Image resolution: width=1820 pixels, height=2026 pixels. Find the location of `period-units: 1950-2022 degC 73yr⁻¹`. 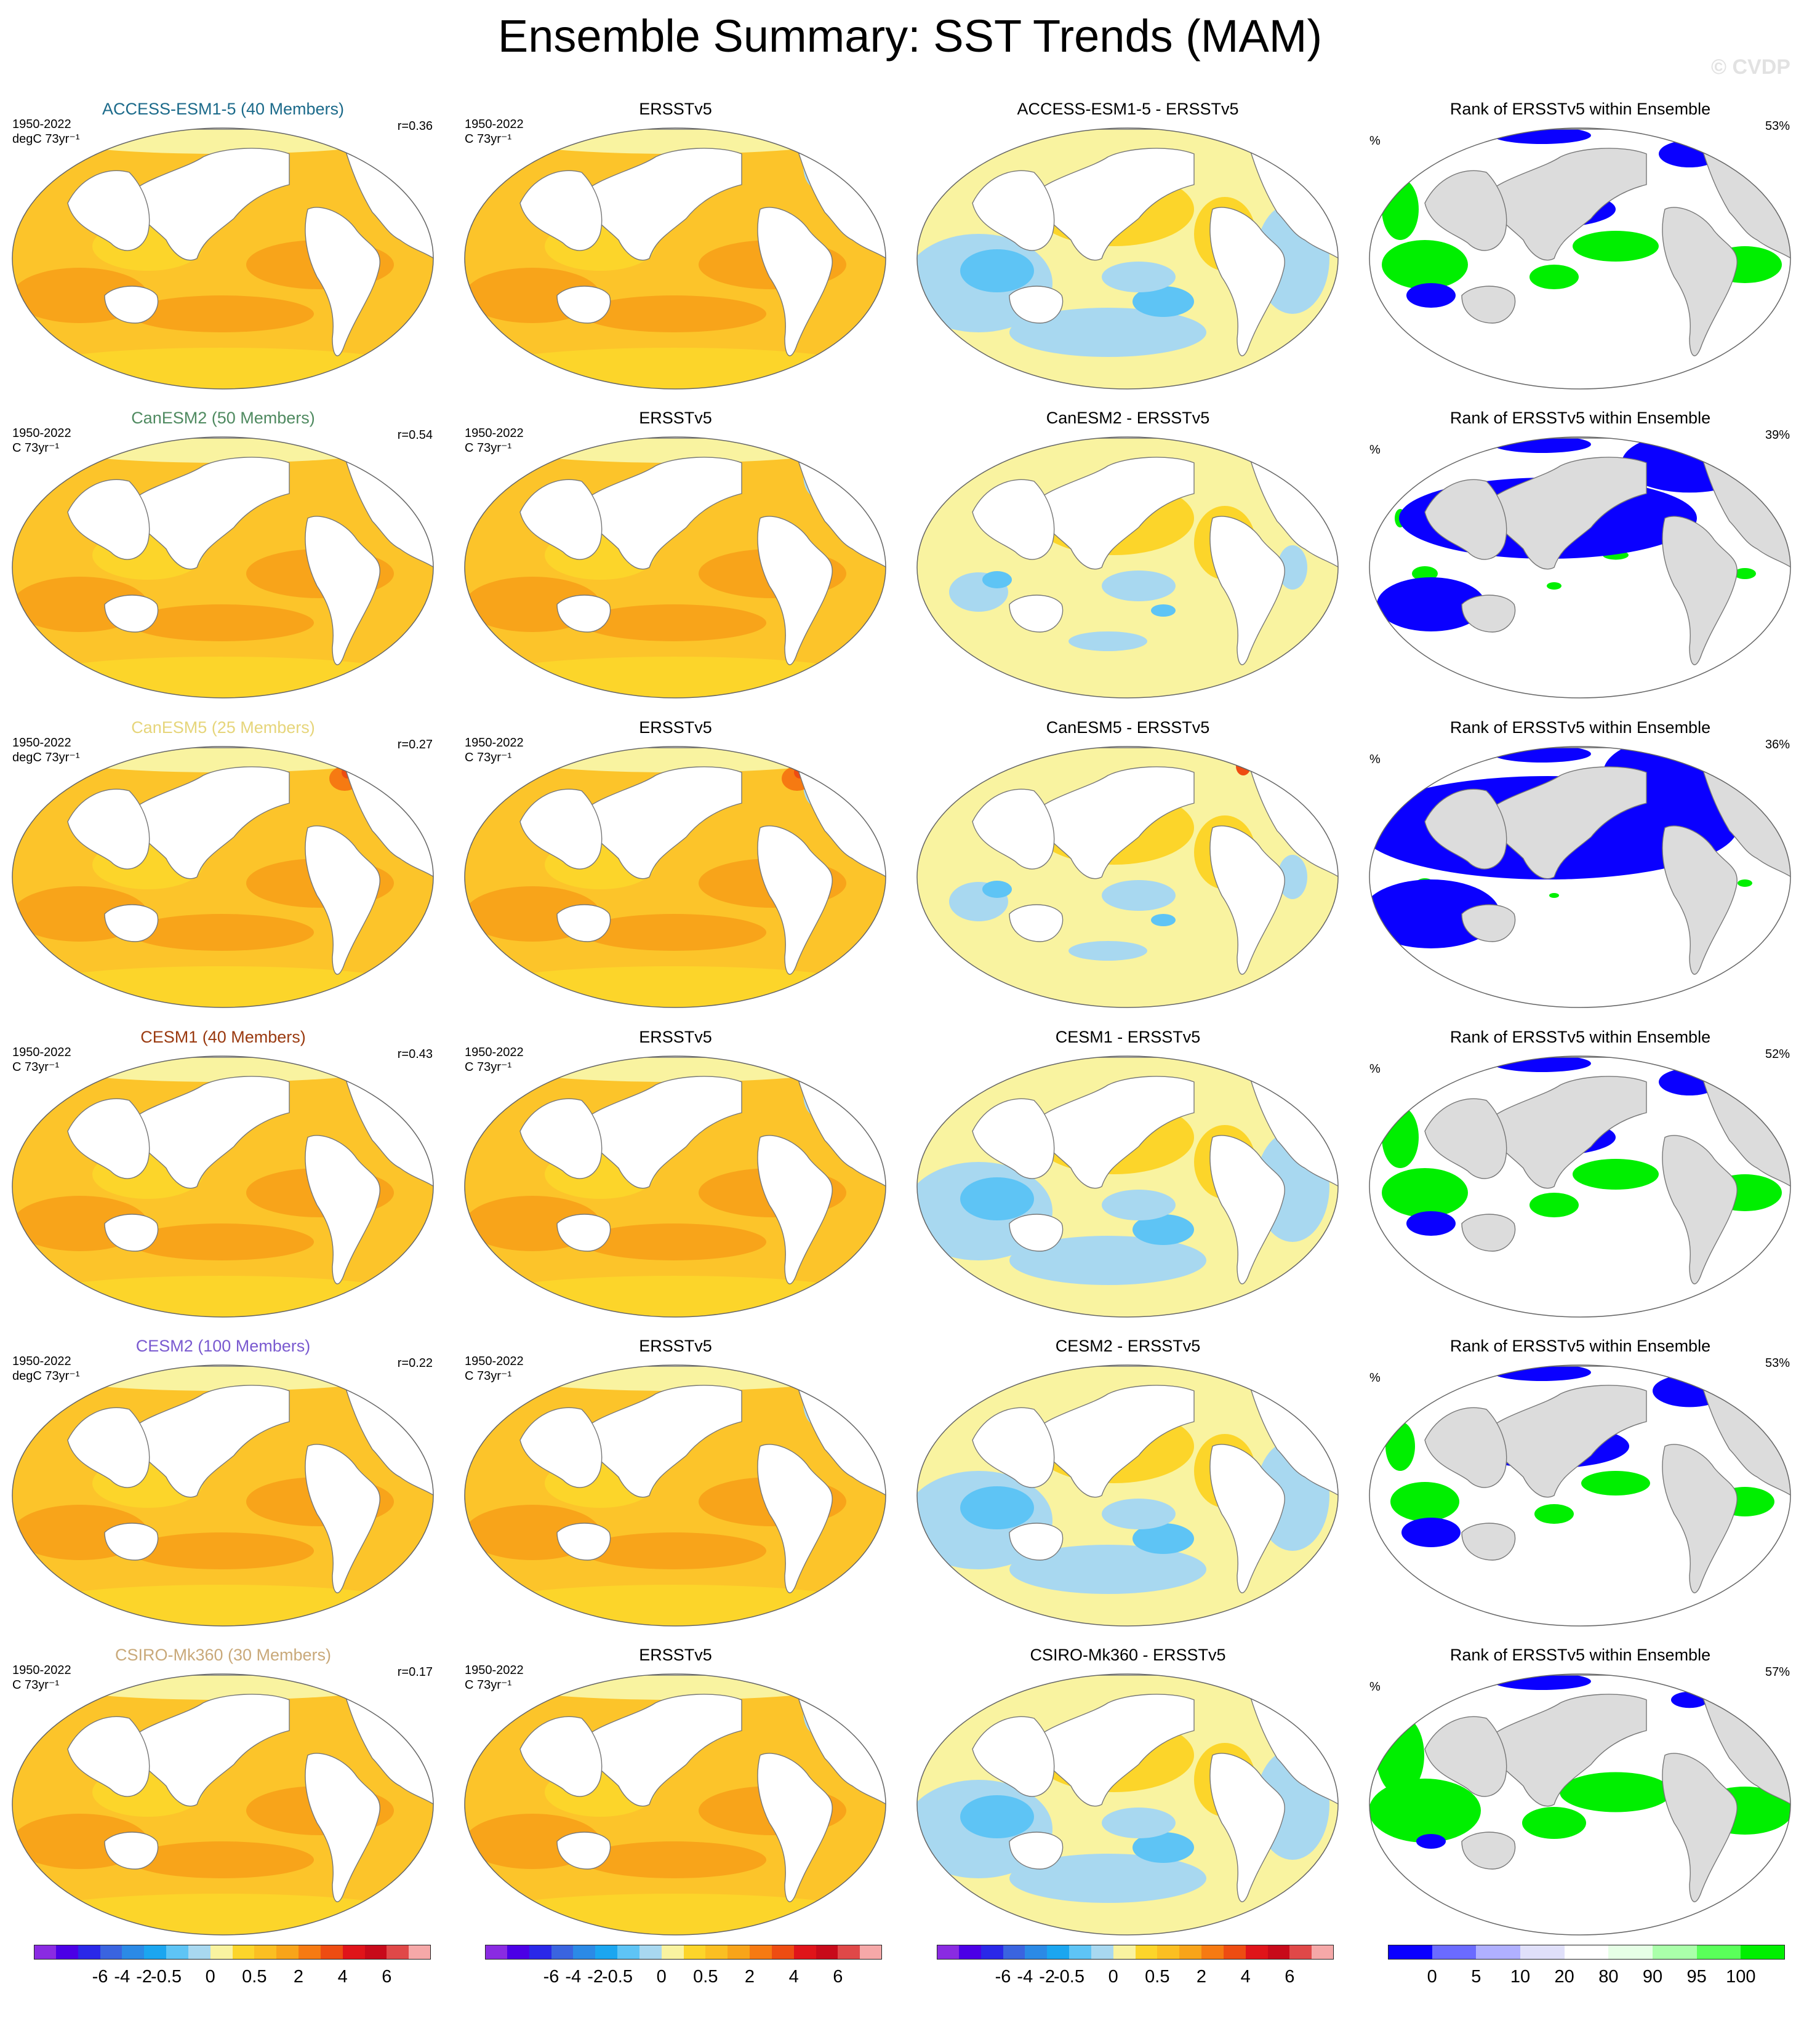

period-units: 1950-2022 degC 73yr⁻¹ is located at coordinates (46, 131).